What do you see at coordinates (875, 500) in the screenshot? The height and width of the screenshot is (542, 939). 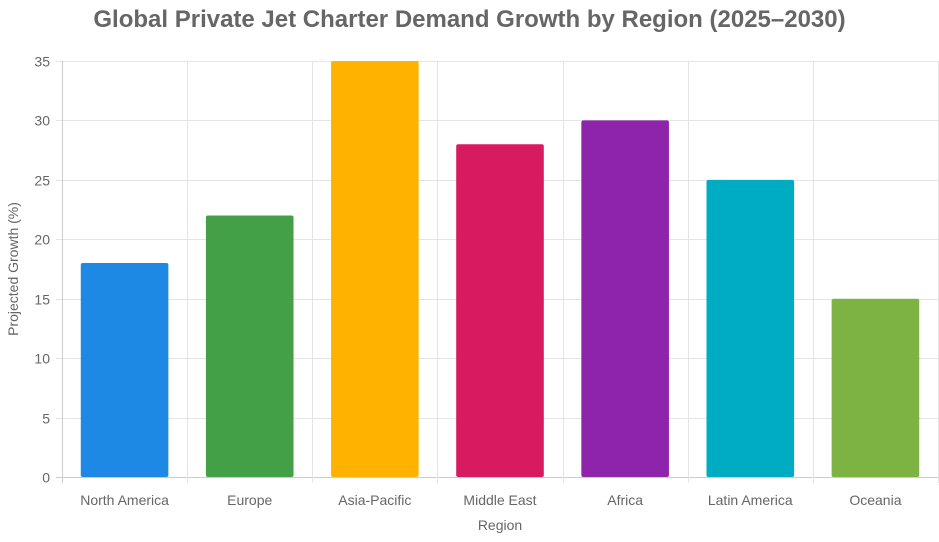 I see `x-tick-label: Oceania` at bounding box center [875, 500].